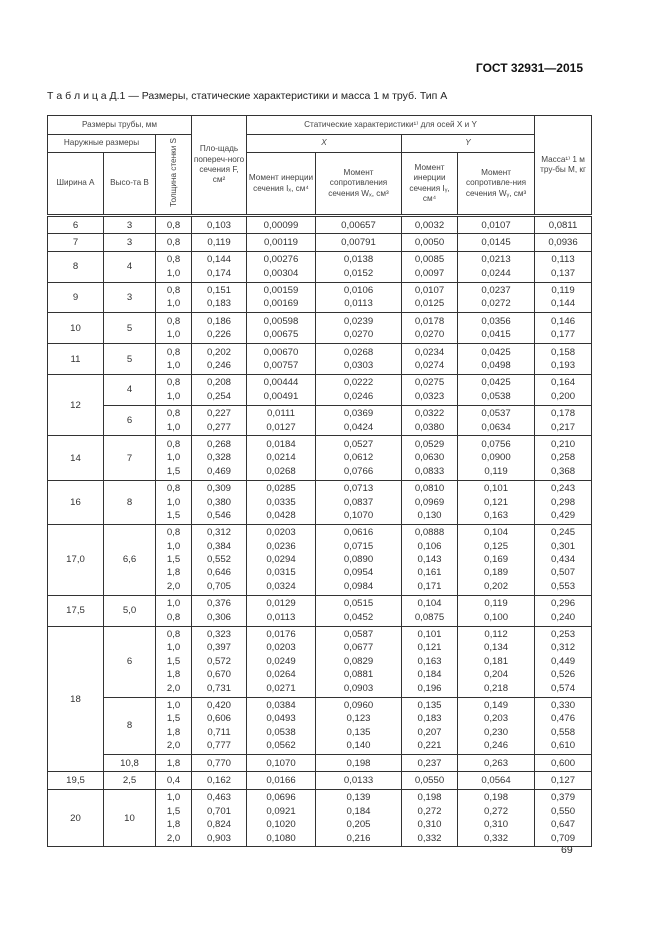  I want to click on cell-wy: 0,0107, so click(496, 224).